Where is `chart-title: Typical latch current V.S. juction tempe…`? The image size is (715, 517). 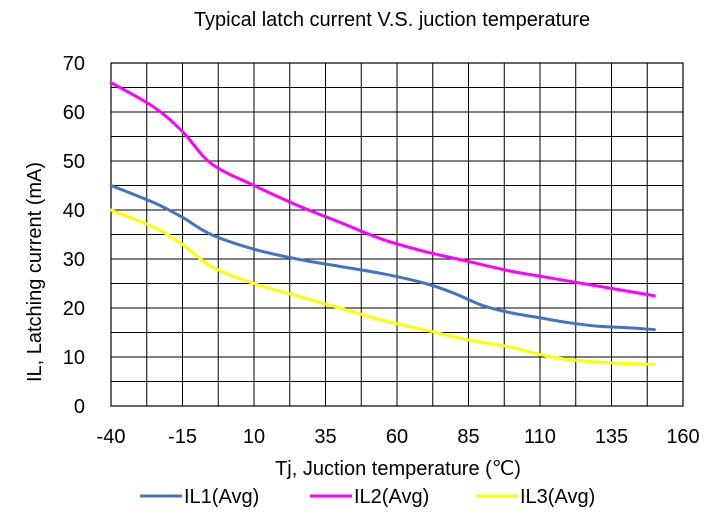 chart-title: Typical latch current V.S. juction tempe… is located at coordinates (392, 20).